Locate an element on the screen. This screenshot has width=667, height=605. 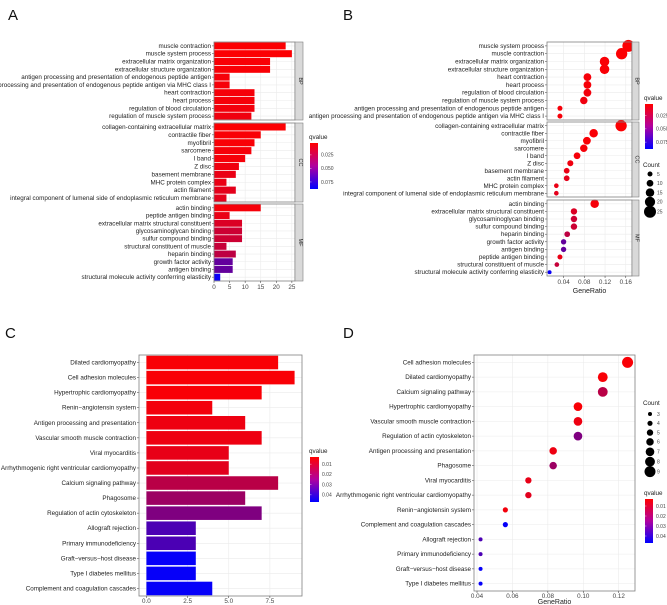
category-label: Type I diabetes mellitus is located at coordinates (103, 573).